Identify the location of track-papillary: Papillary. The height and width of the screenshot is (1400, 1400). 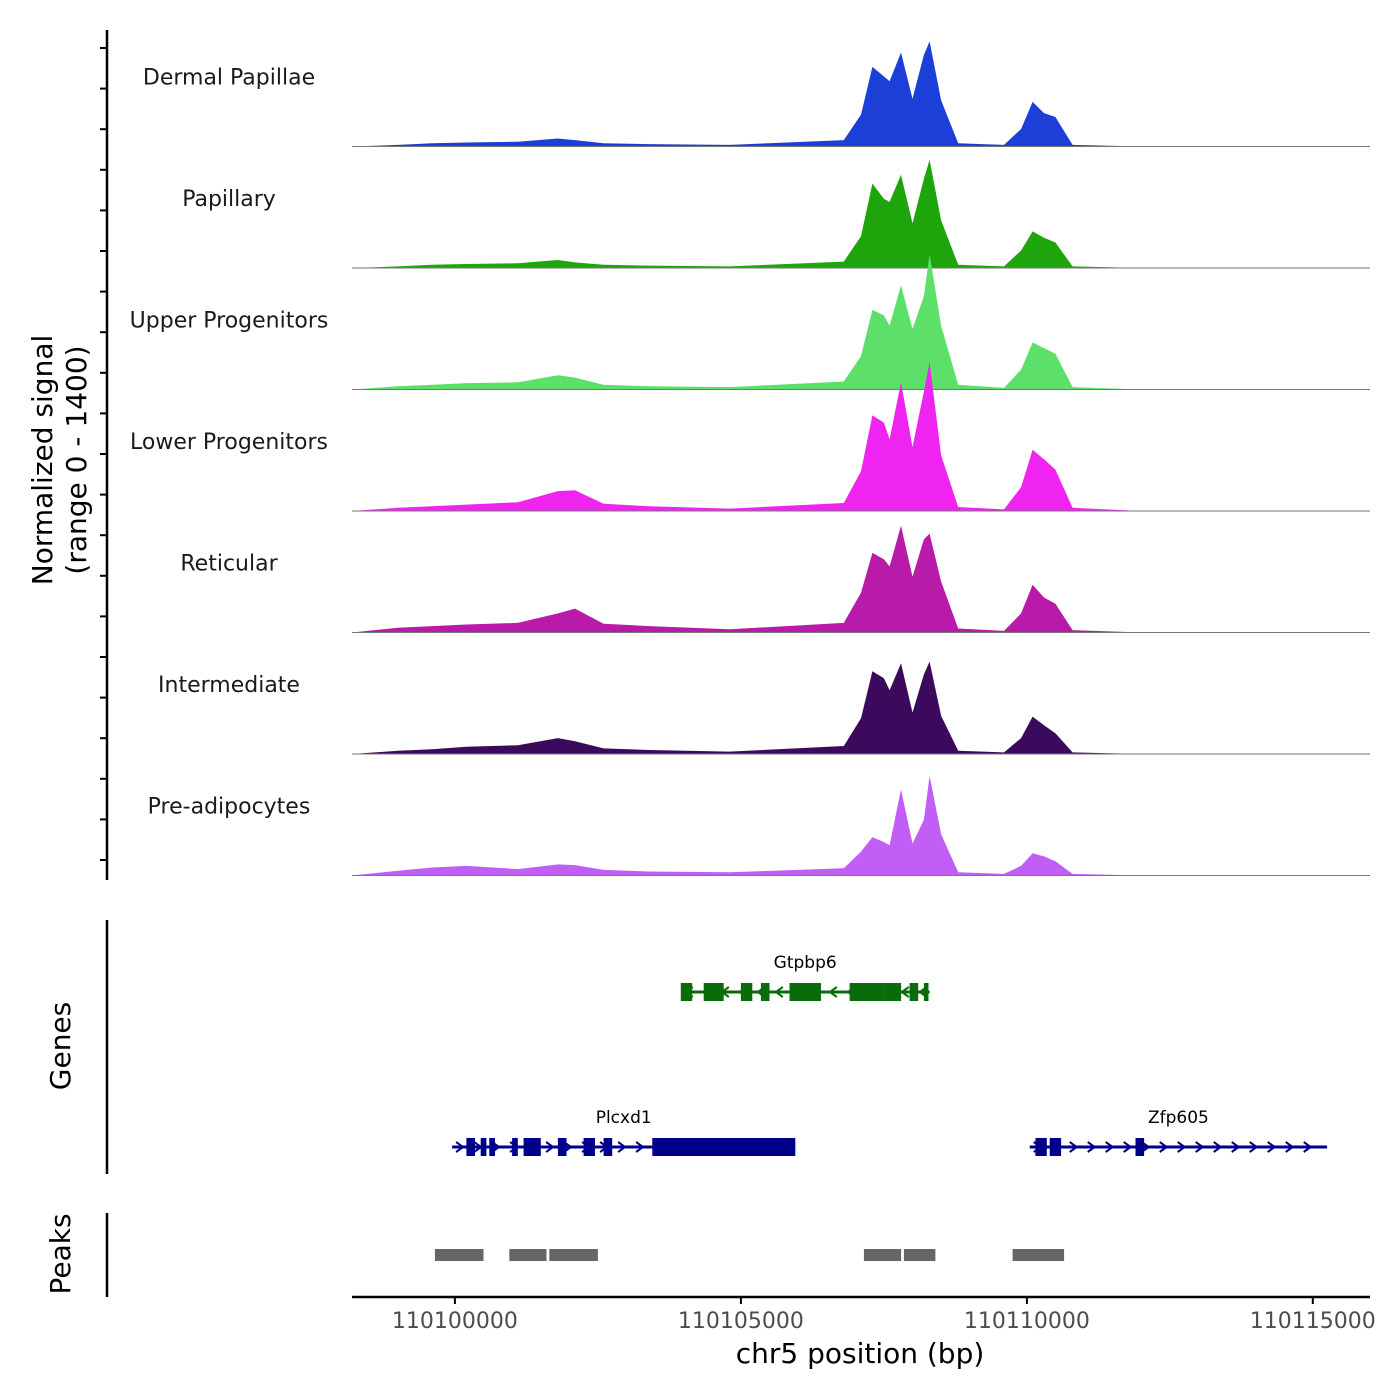
(776, 214).